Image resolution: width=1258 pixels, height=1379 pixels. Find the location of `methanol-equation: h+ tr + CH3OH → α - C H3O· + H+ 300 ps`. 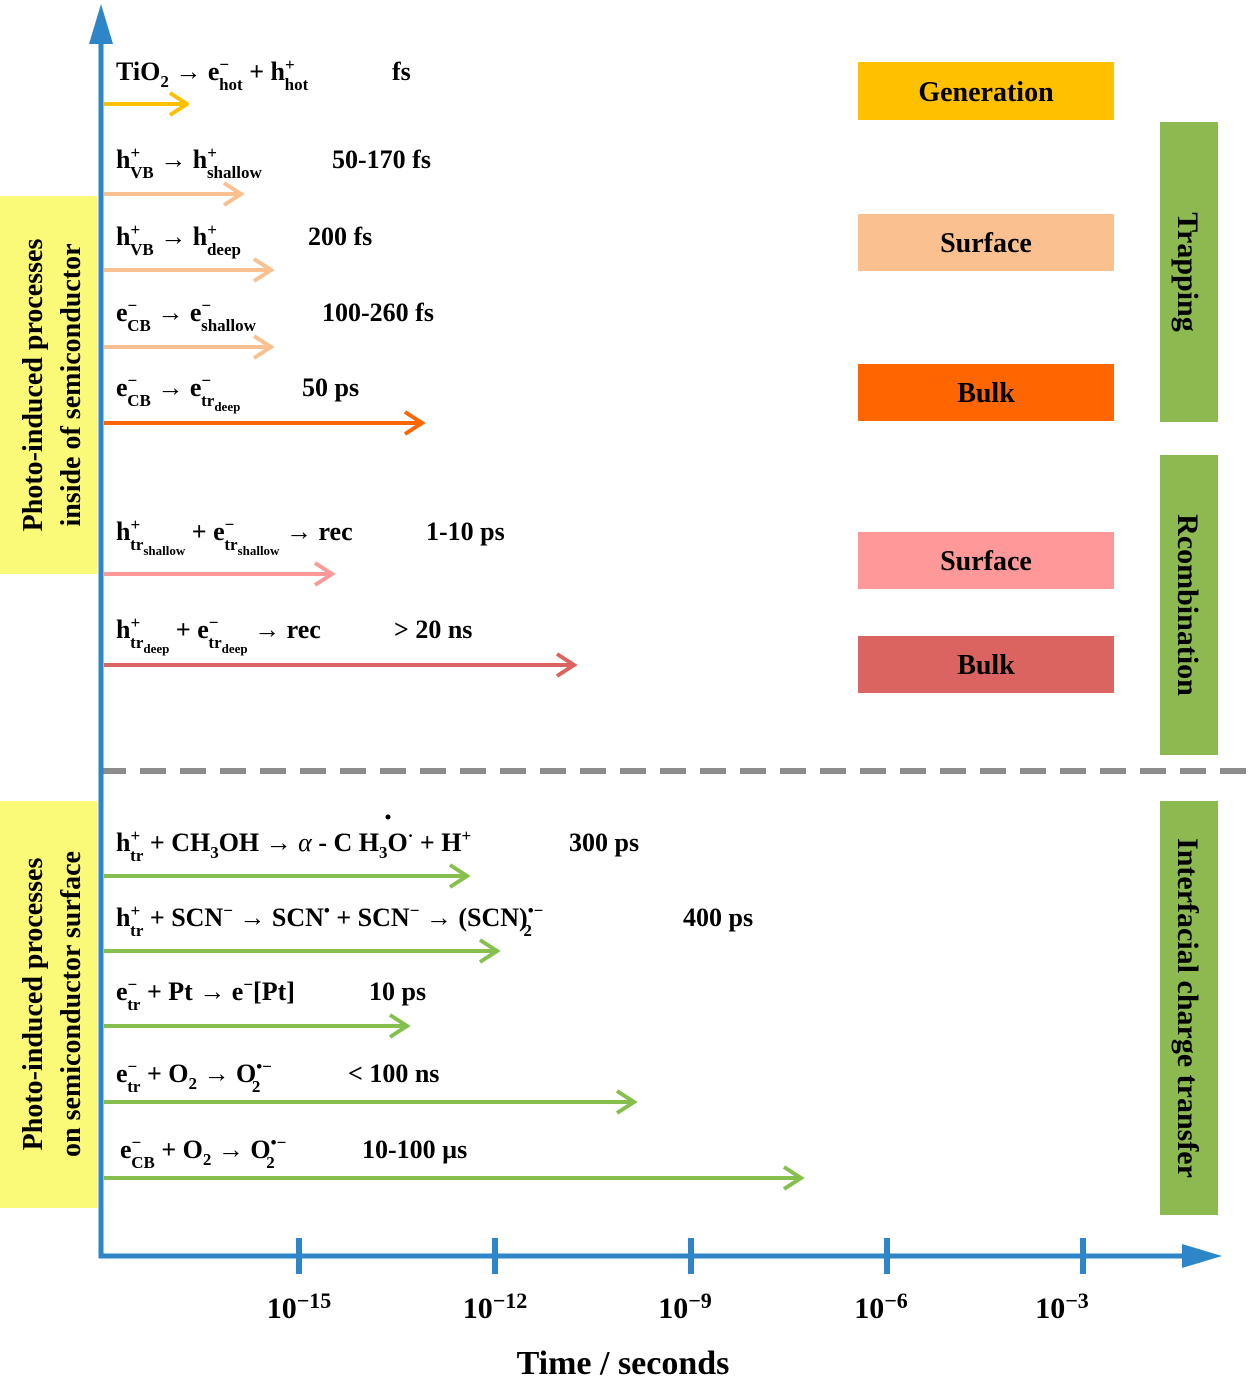

methanol-equation: h+ tr + CH3OH → α - C H3O· + H+ 300 ps is located at coordinates (377, 839).